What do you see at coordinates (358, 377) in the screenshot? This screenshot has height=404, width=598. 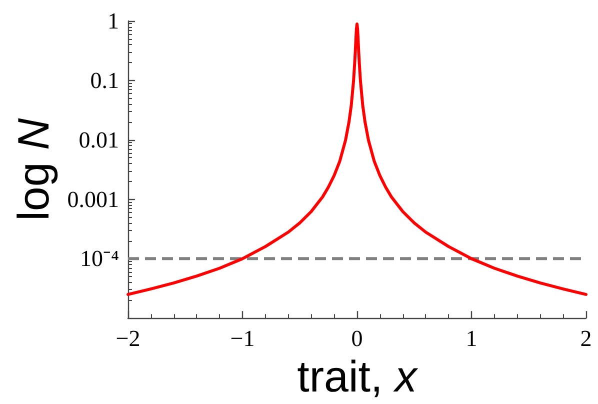 I see `x-axis-title: trait, x` at bounding box center [358, 377].